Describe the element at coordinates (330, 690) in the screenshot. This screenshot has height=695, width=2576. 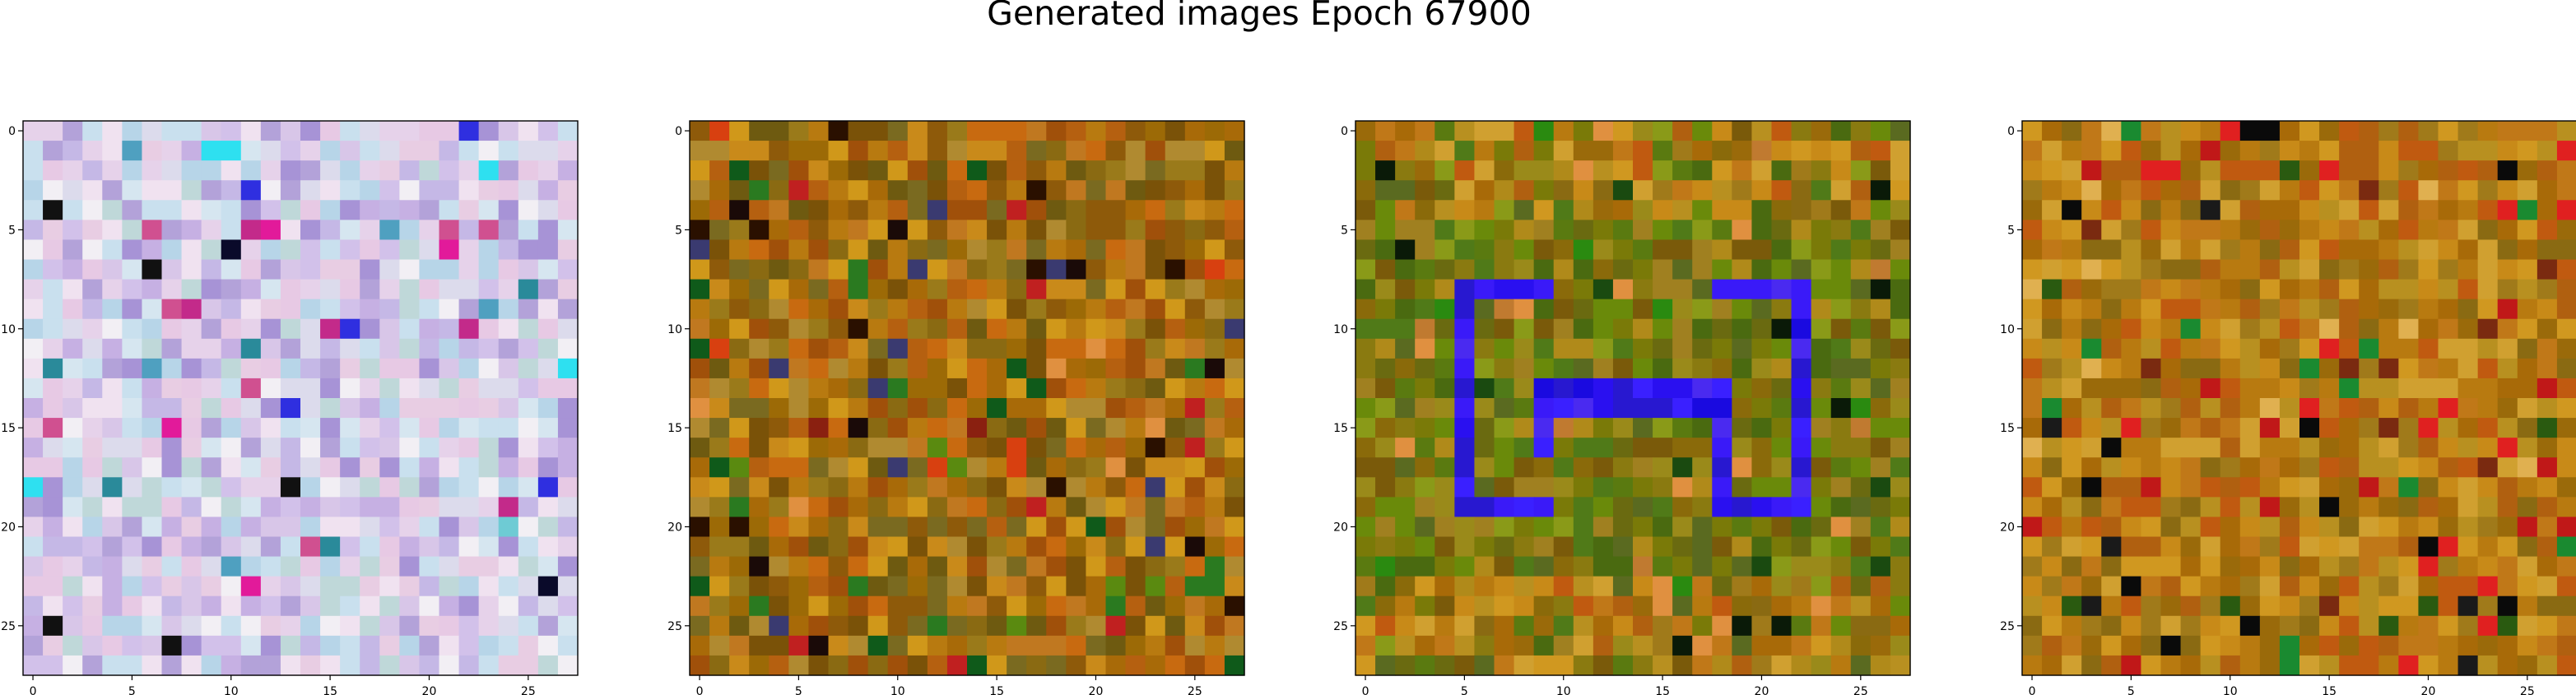
I see `x-tick-label: 15` at that location.